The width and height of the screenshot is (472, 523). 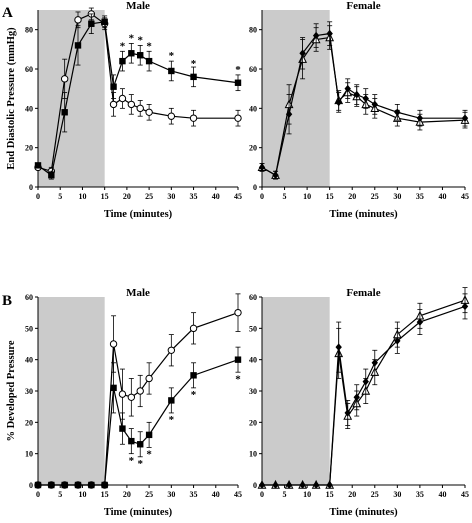 What do you see at coordinates (7, 13) in the screenshot?
I see `panel-label-a: A` at bounding box center [7, 13].